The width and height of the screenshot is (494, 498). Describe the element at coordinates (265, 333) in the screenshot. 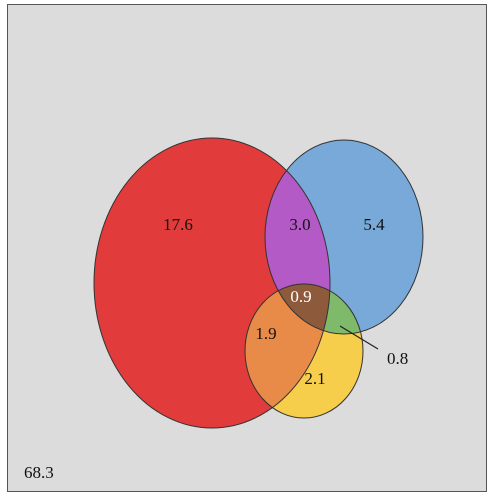

I see `label-red-yellow: 1.9` at that location.